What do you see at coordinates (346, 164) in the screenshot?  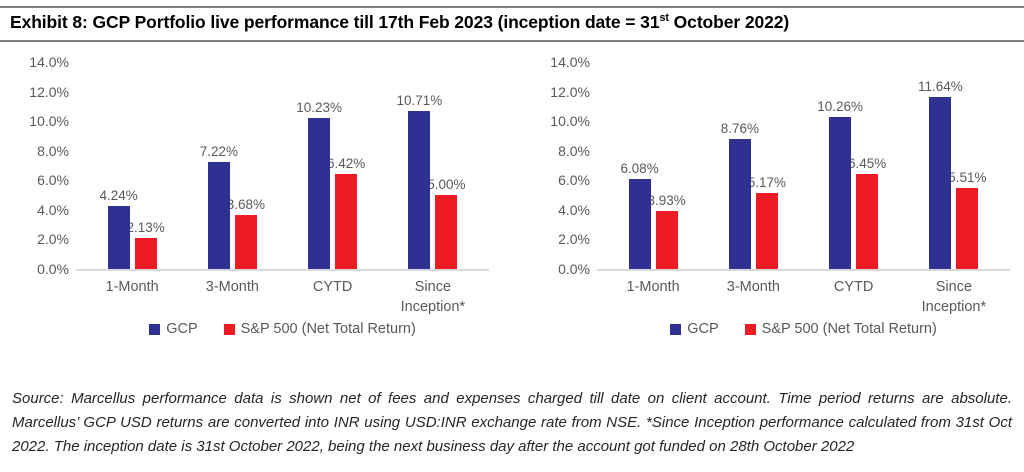 I see `data-label: 6.42%` at bounding box center [346, 164].